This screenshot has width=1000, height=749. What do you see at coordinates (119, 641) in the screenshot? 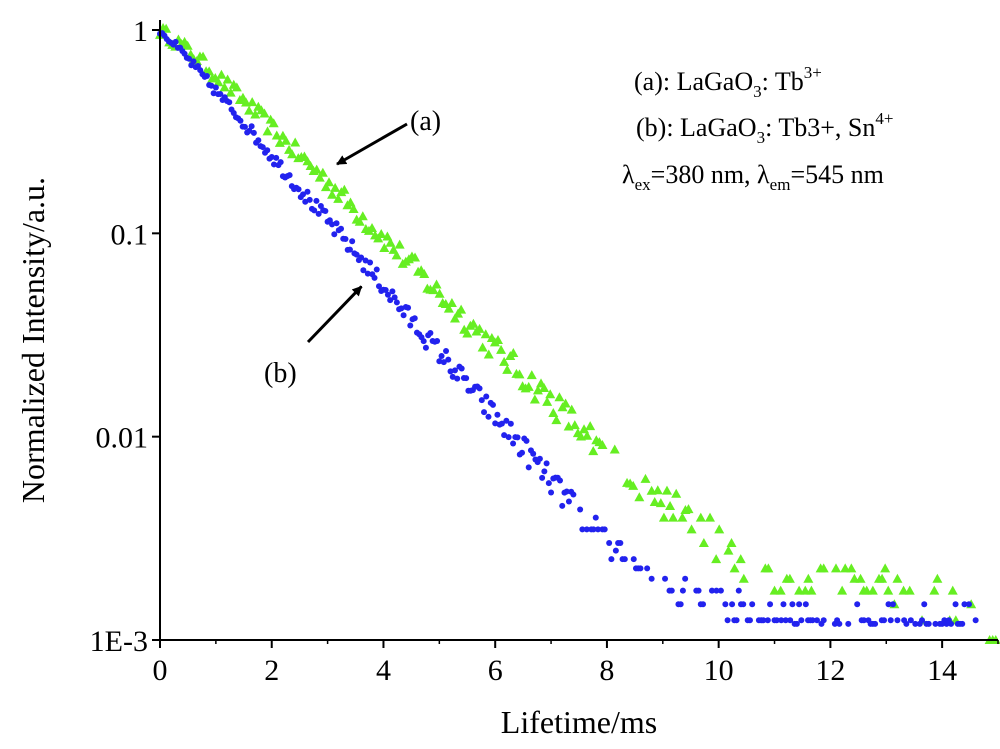
I see `y-tick-label: 1E-3` at bounding box center [119, 641].